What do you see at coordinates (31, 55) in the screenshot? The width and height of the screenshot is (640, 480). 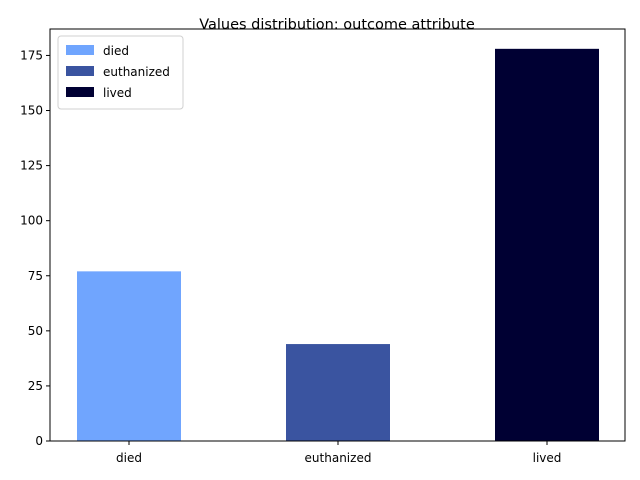 I see `y-tick-label: 175` at bounding box center [31, 55].